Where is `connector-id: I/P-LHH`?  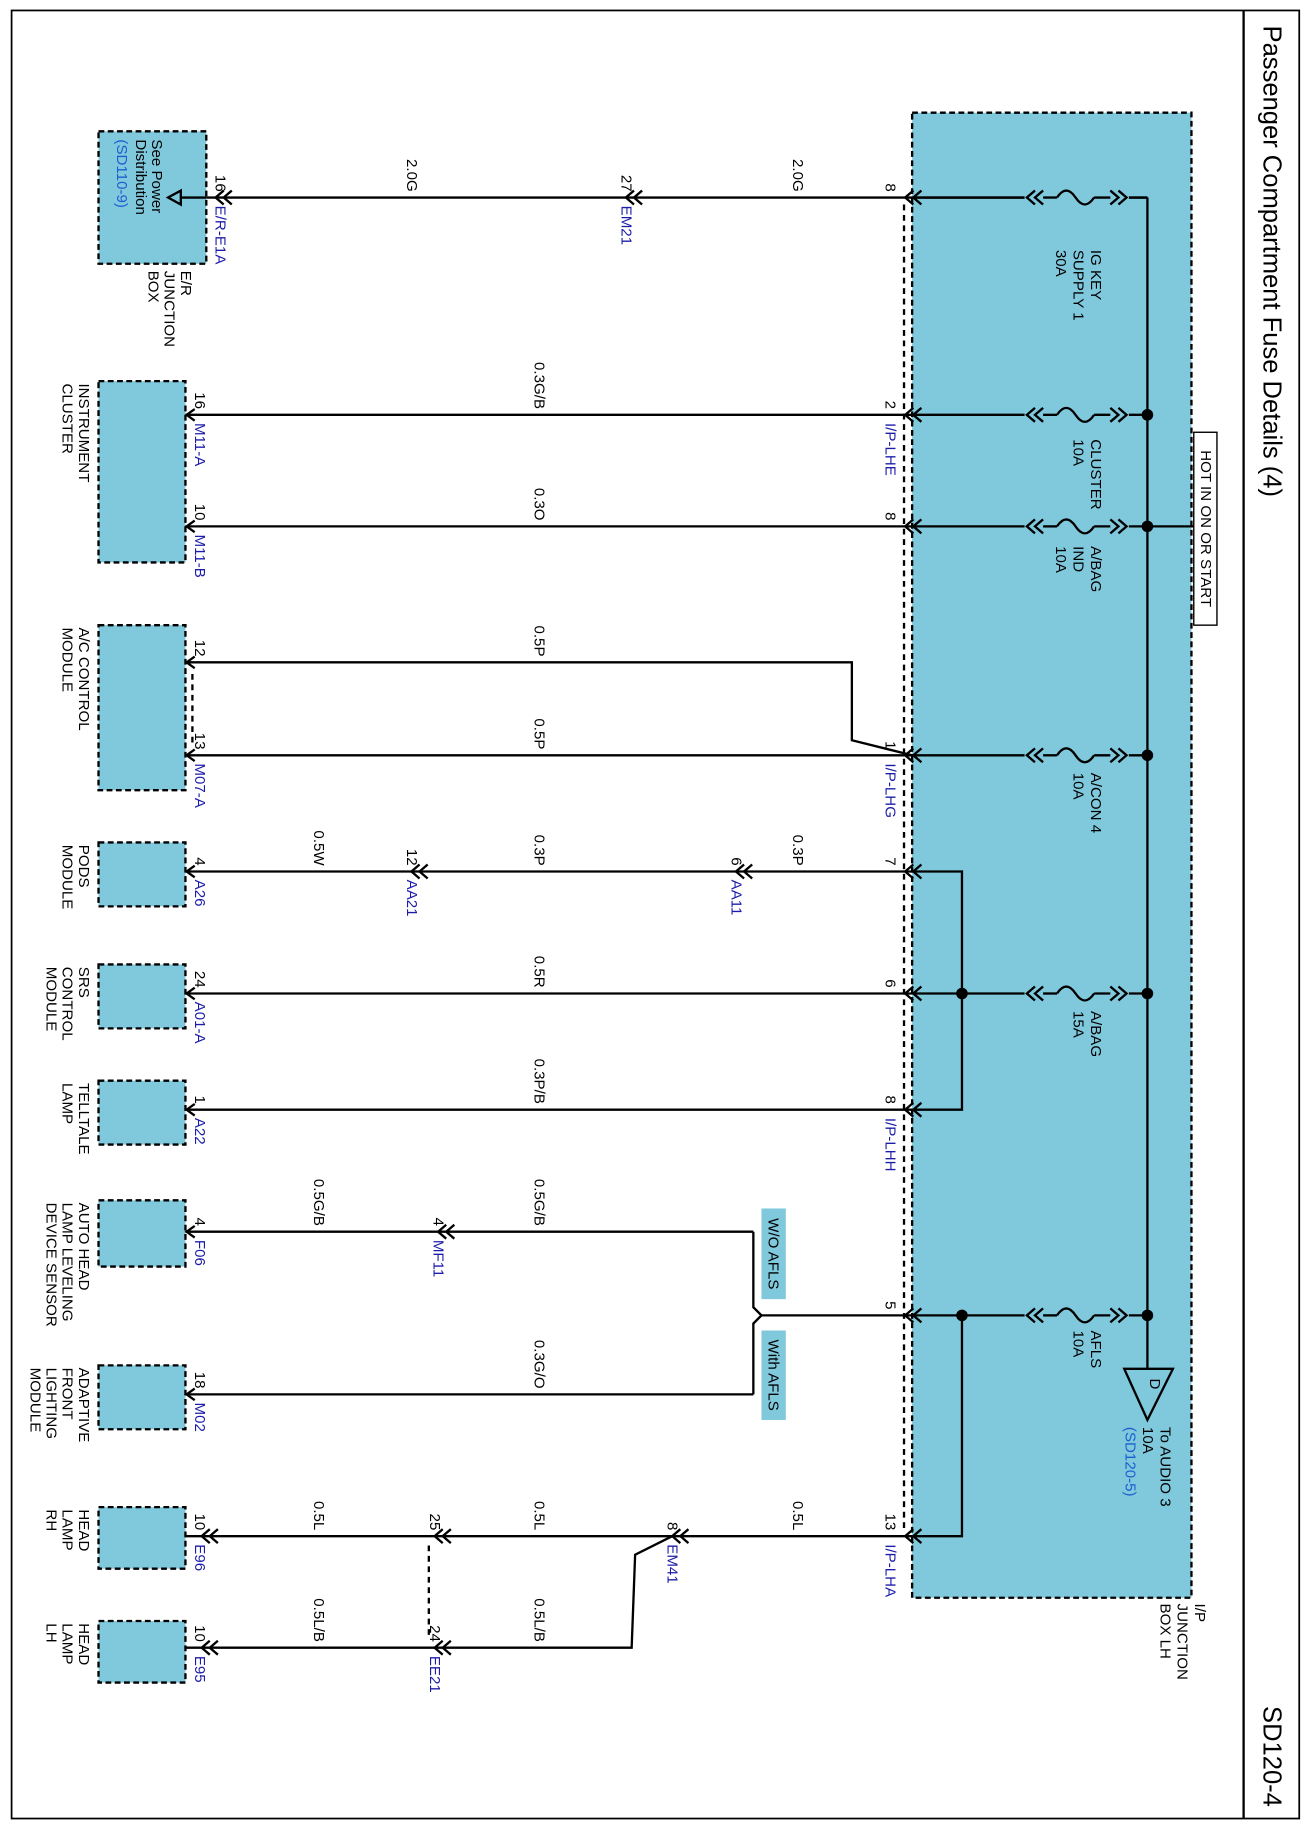 connector-id: I/P-LHH is located at coordinates (890, 1145).